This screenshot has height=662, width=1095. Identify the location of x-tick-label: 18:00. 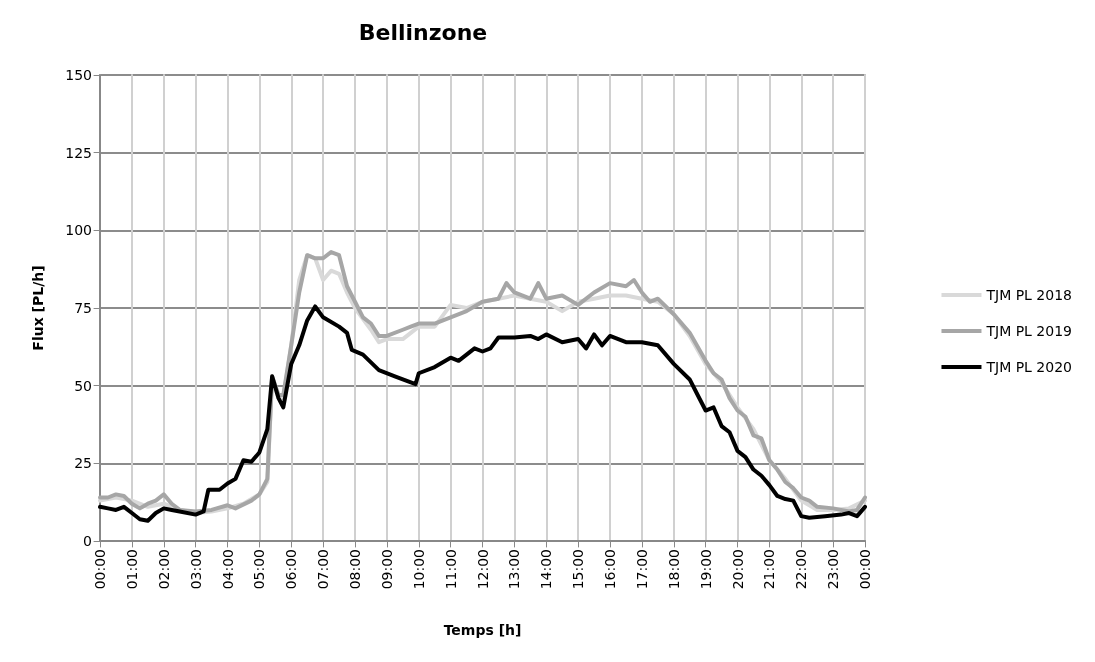
(673, 569).